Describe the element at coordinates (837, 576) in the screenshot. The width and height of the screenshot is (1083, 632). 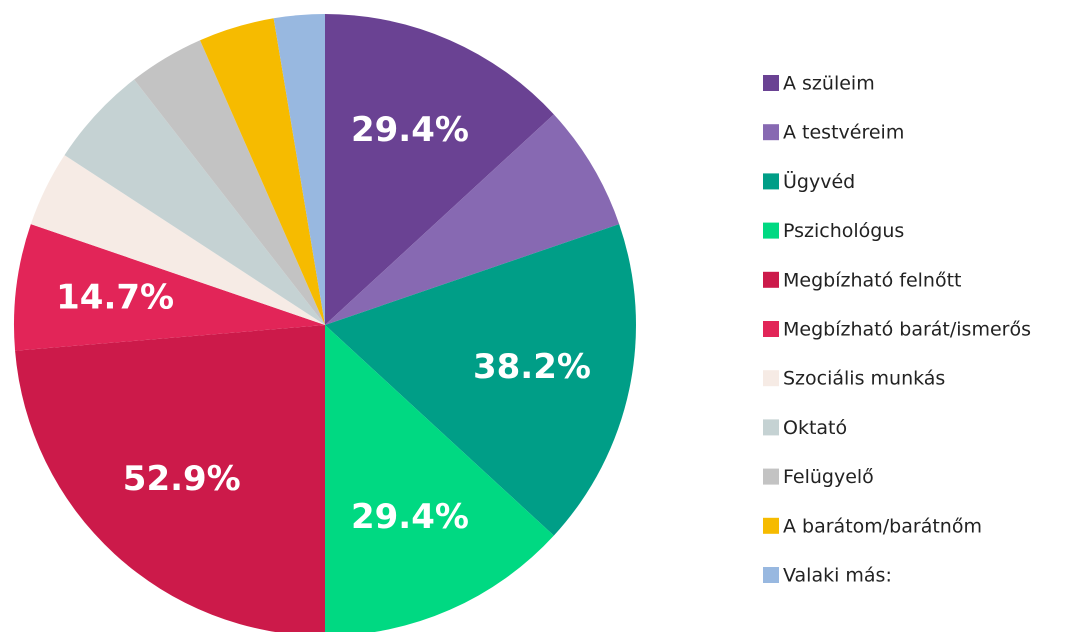
I see `legend-label: Valaki más:` at that location.